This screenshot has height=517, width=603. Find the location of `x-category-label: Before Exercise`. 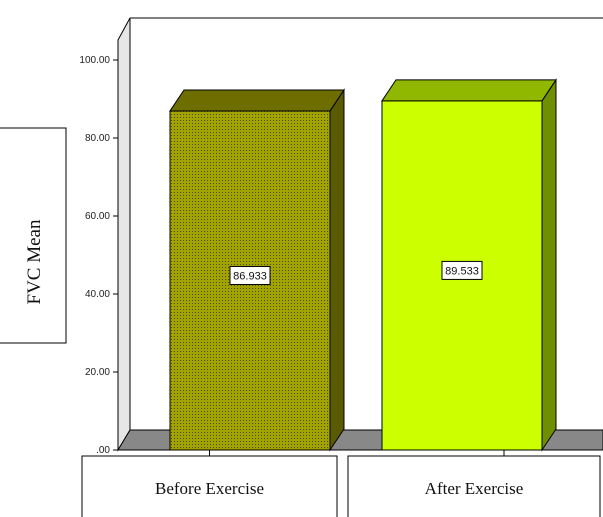

x-category-label: Before Exercise is located at coordinates (209, 488).